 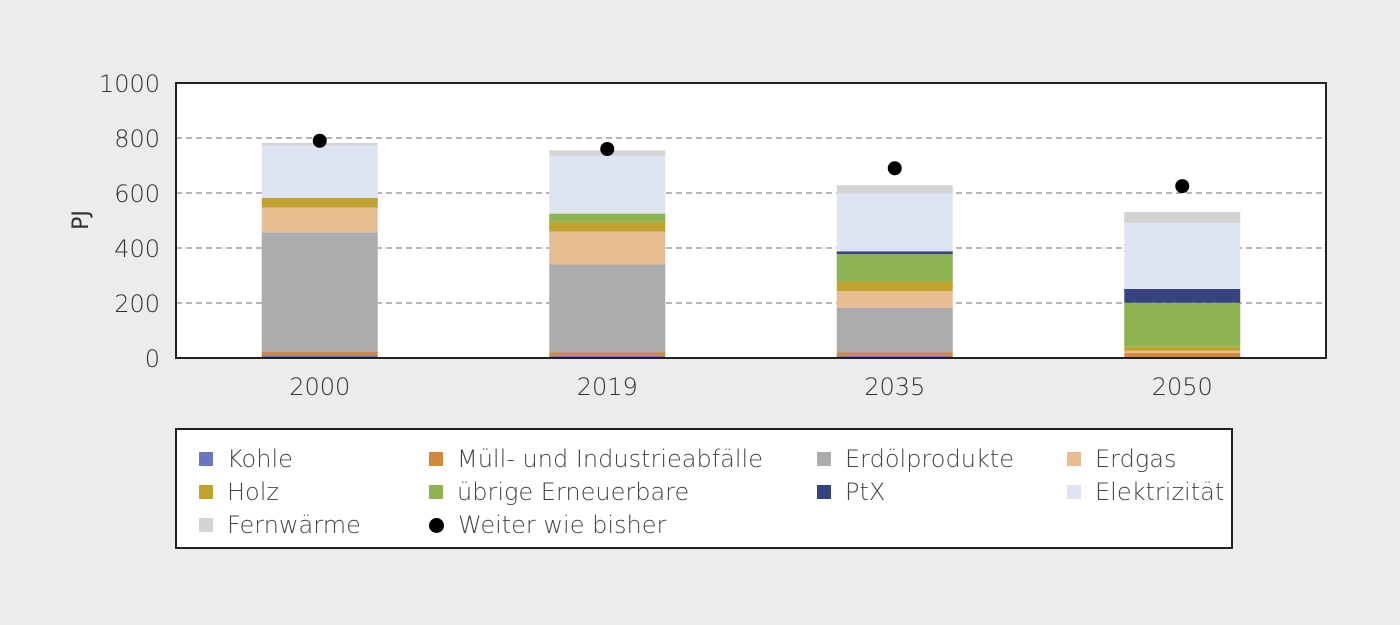 What do you see at coordinates (319, 387) in the screenshot?
I see `x-tick-label: 2000` at bounding box center [319, 387].